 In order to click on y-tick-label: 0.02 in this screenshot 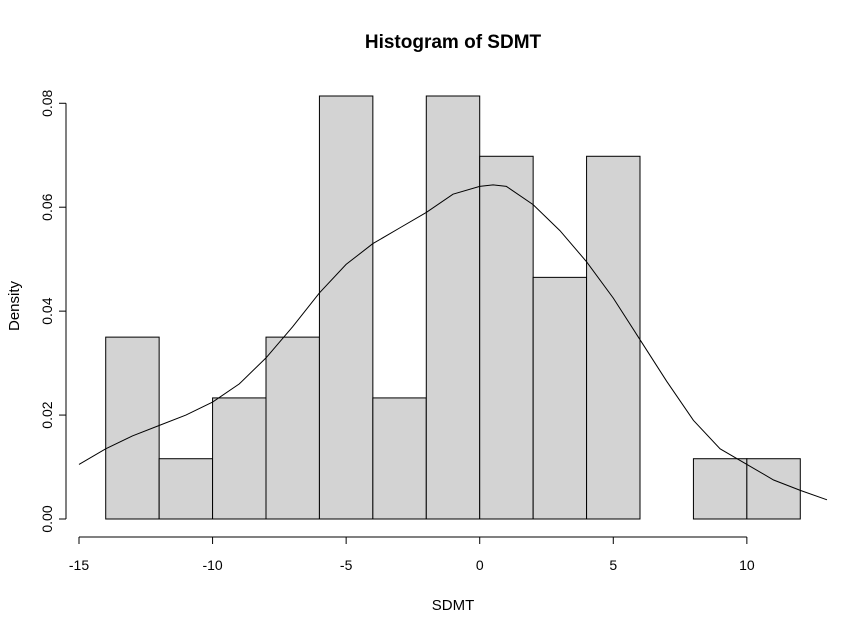, I will do `click(47, 414)`.